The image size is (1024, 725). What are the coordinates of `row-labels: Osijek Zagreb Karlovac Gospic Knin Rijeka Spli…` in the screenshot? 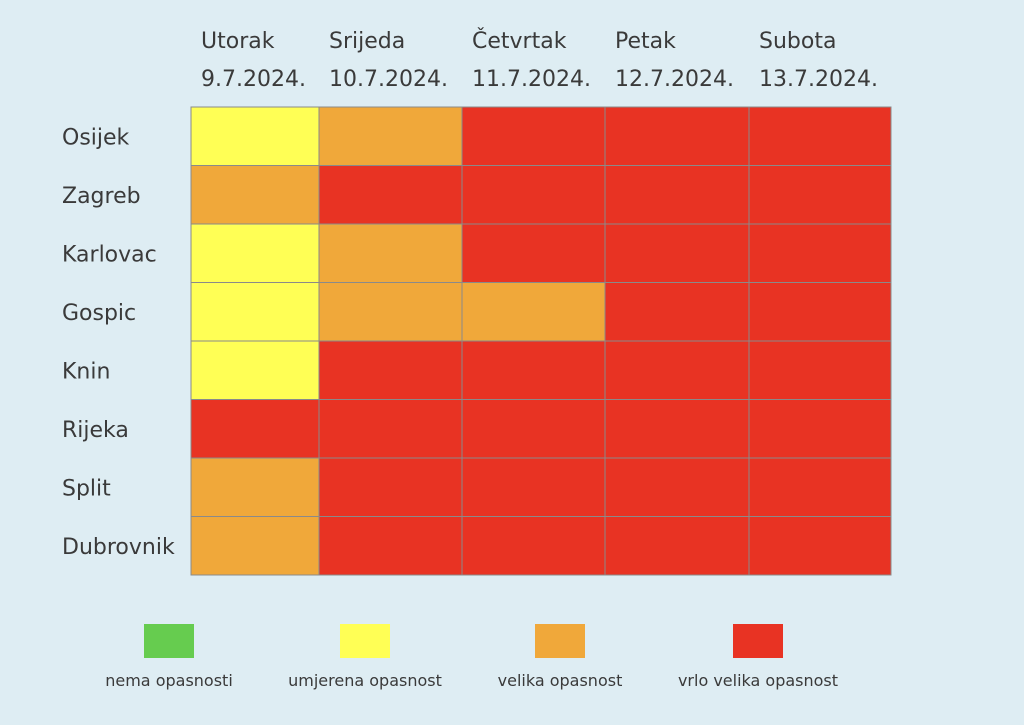 It's located at (118, 342).